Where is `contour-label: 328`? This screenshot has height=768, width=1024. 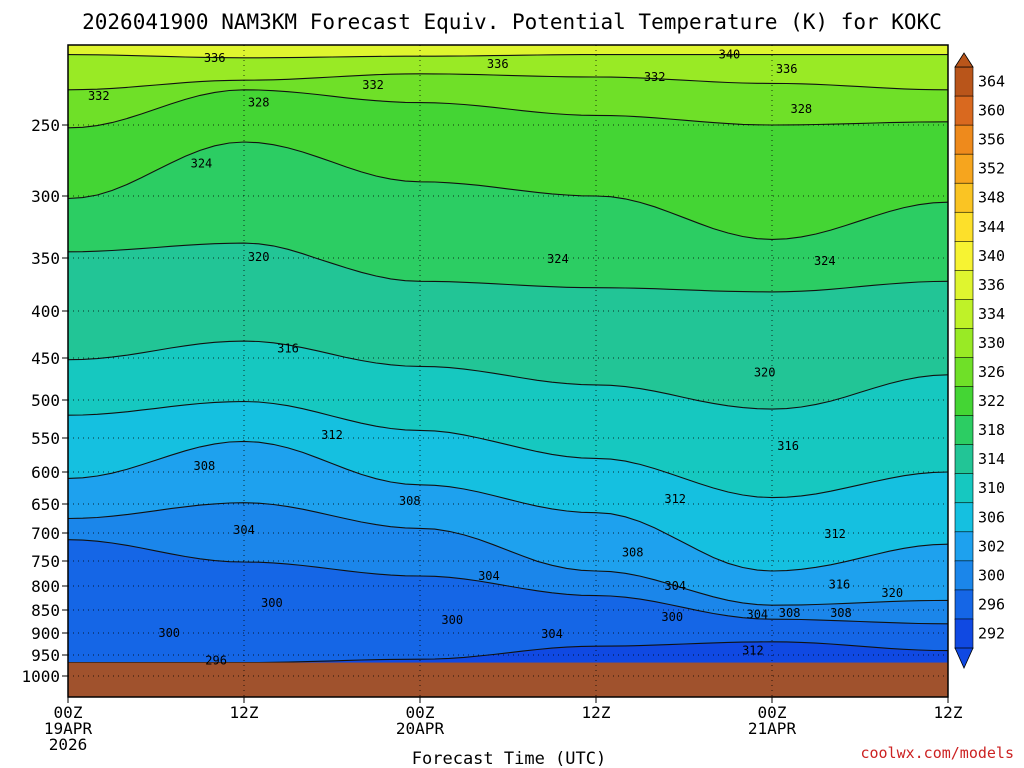
contour-label: 328 is located at coordinates (801, 109).